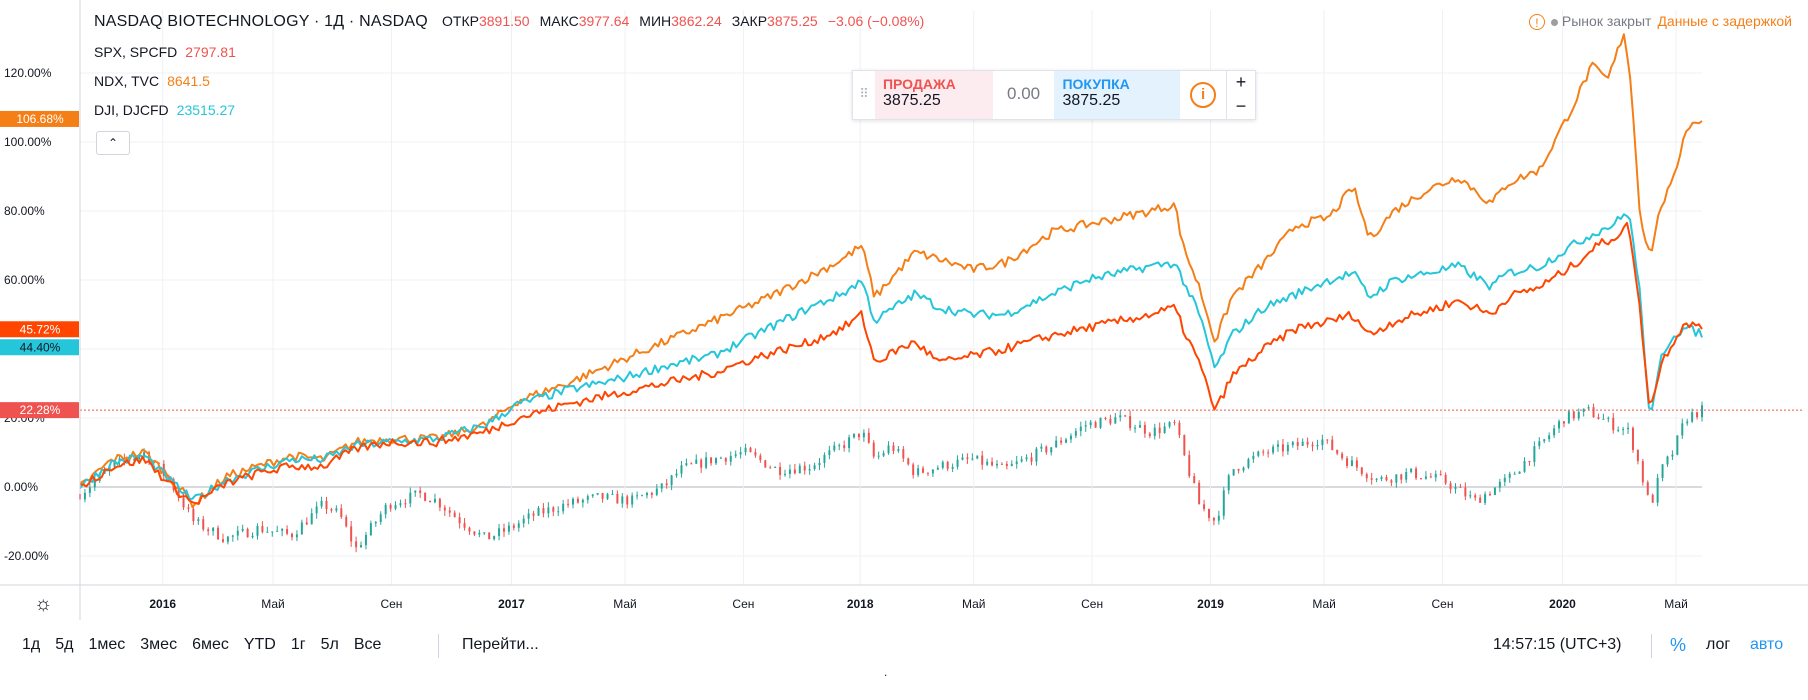 The width and height of the screenshot is (1808, 700). What do you see at coordinates (21, 487) in the screenshot?
I see `y-tick-label: 0.00%` at bounding box center [21, 487].